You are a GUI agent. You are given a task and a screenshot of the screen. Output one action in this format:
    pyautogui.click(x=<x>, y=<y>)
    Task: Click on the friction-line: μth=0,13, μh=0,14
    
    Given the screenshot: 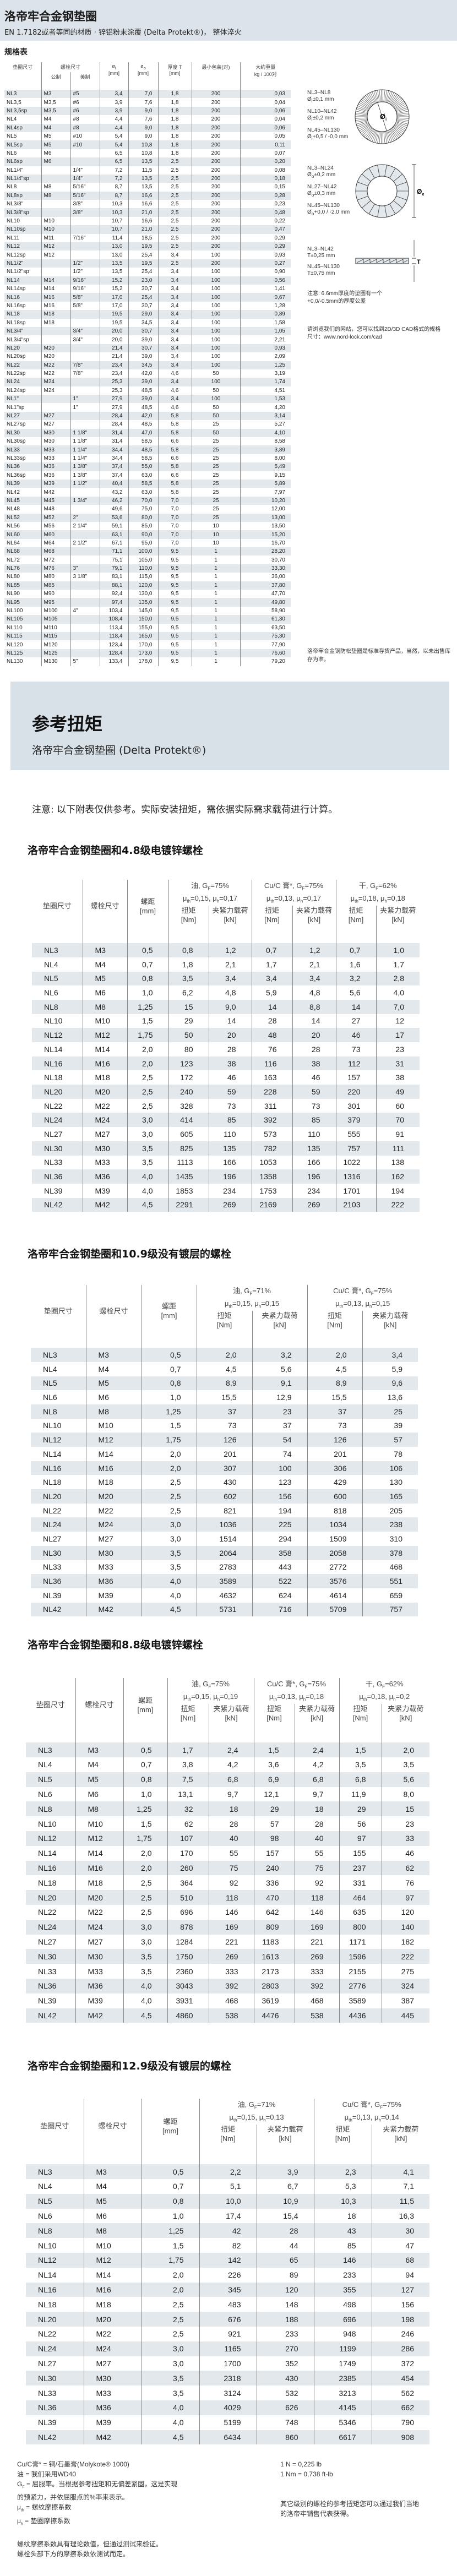 What is the action you would take?
    pyautogui.click(x=372, y=2118)
    